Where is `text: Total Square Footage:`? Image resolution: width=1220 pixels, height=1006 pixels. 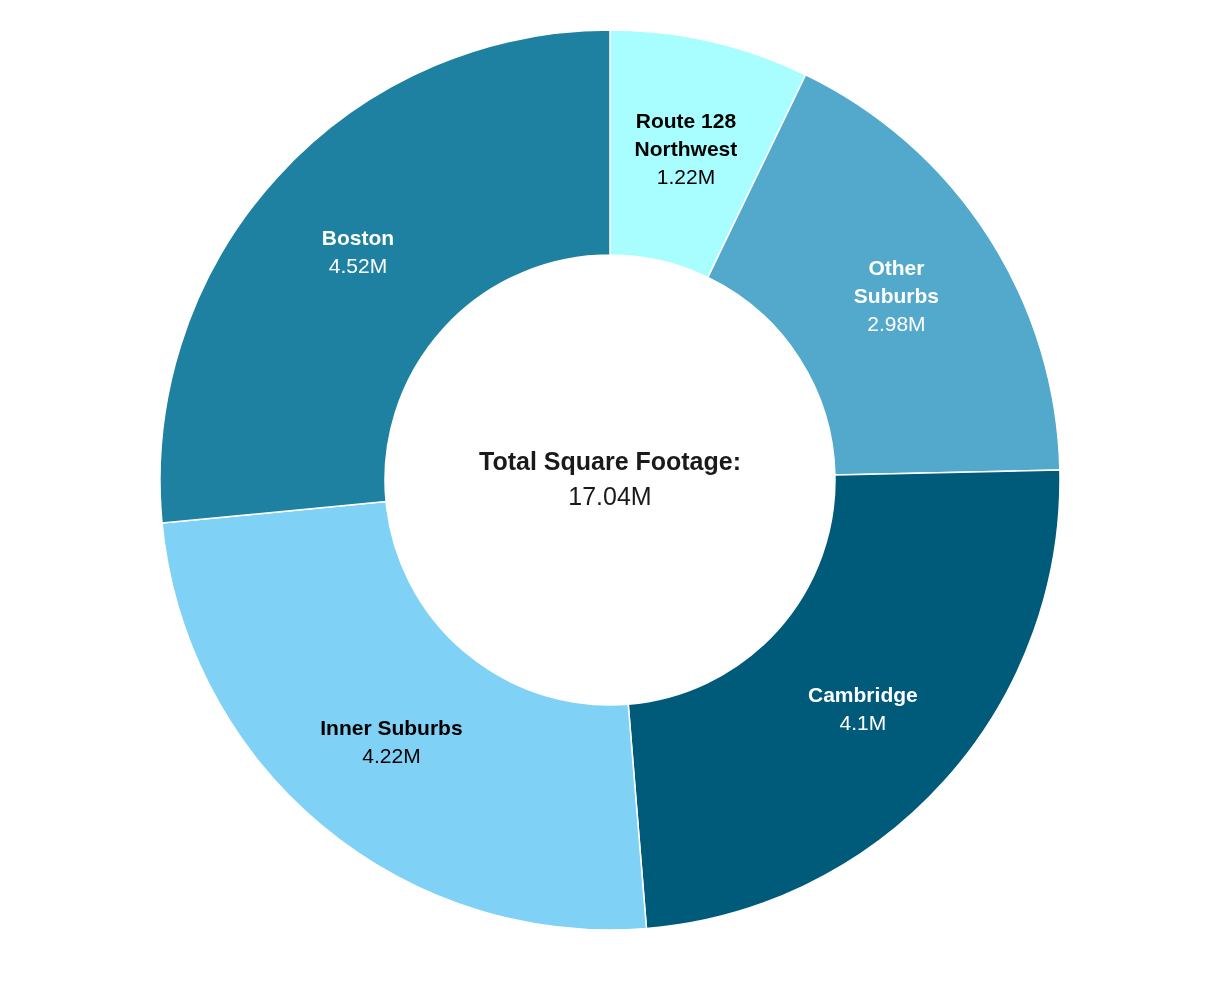 text: Total Square Footage: is located at coordinates (610, 460).